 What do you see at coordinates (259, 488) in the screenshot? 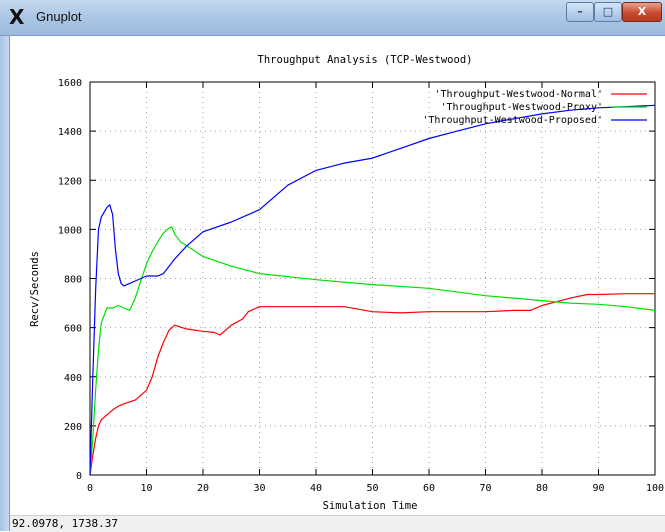
I see `x-tick-label-3: 30` at bounding box center [259, 488].